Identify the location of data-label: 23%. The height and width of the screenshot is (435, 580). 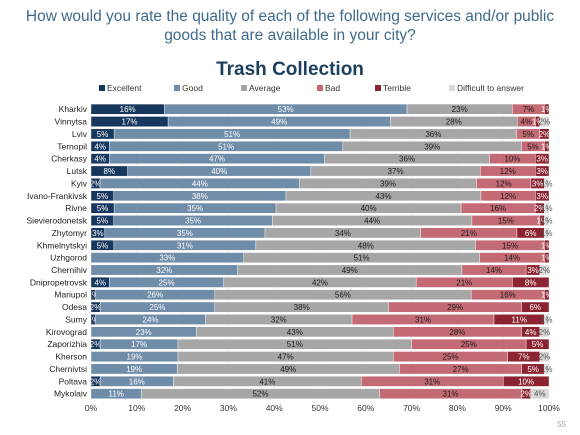
(460, 109).